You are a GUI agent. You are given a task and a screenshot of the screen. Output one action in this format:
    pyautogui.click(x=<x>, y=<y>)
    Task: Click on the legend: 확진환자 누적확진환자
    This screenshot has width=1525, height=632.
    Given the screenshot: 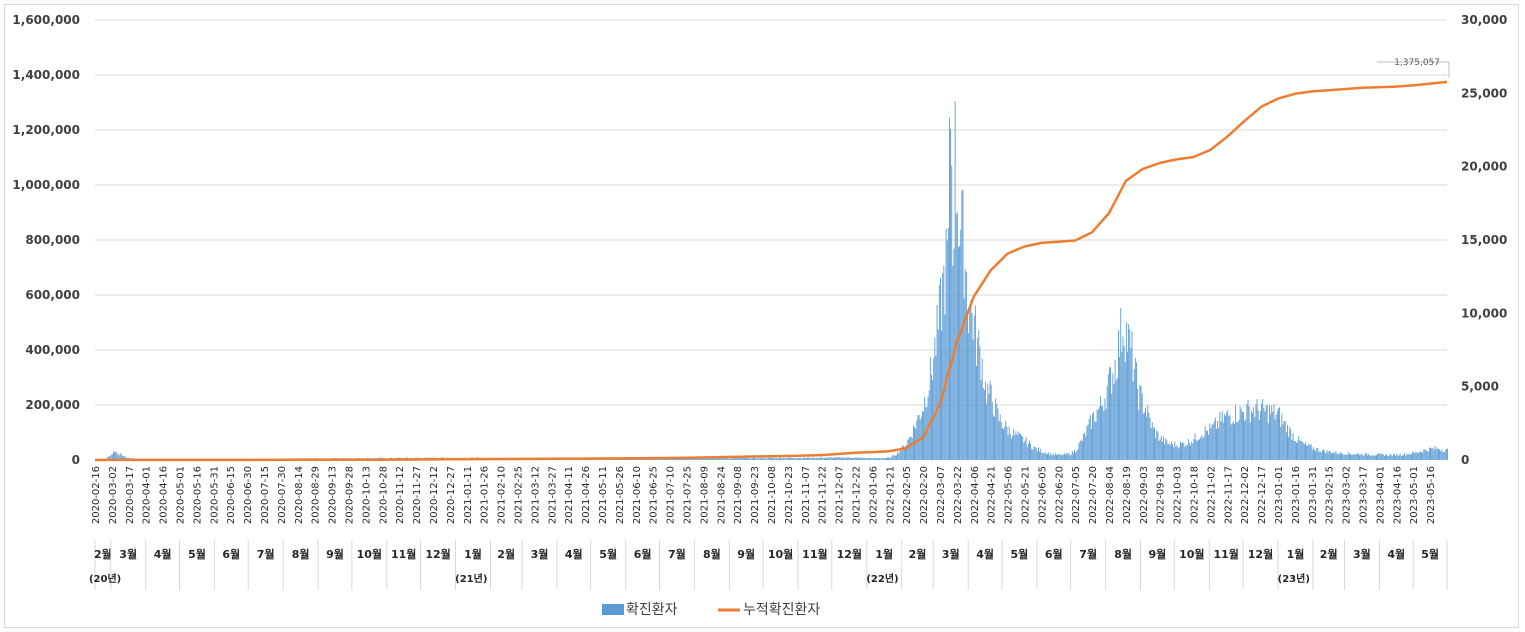 What is the action you would take?
    pyautogui.click(x=711, y=610)
    